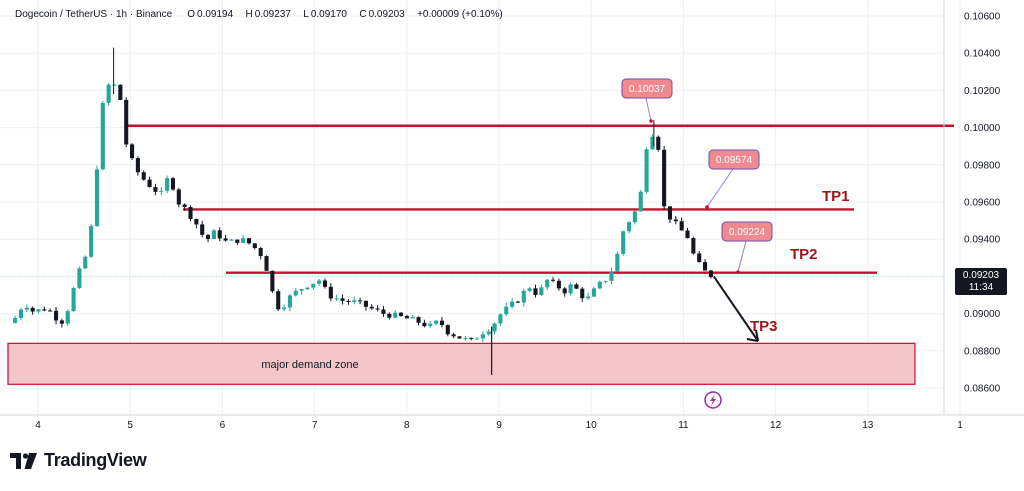  I want to click on x-tick-label: 4, so click(38, 425).